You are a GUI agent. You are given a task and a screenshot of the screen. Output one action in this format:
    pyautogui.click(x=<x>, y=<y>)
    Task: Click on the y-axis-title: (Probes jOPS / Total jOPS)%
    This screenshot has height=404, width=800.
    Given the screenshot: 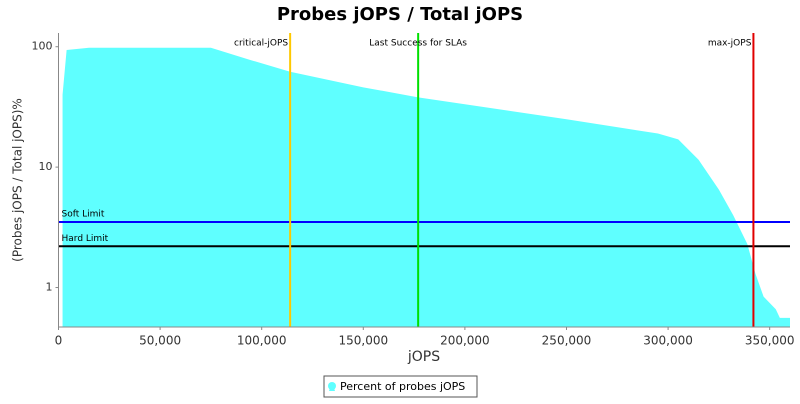 What is the action you would take?
    pyautogui.click(x=18, y=180)
    